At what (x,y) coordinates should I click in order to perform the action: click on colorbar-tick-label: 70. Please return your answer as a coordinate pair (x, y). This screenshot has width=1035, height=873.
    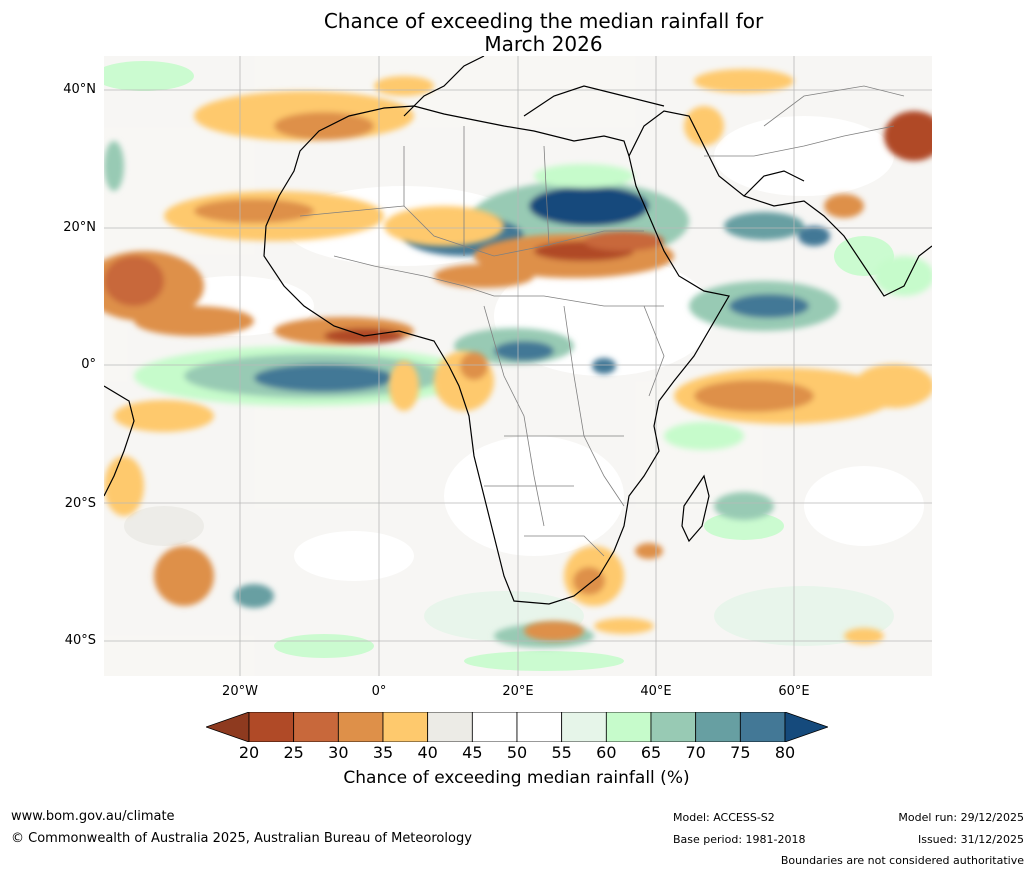
    Looking at the image, I should click on (695, 752).